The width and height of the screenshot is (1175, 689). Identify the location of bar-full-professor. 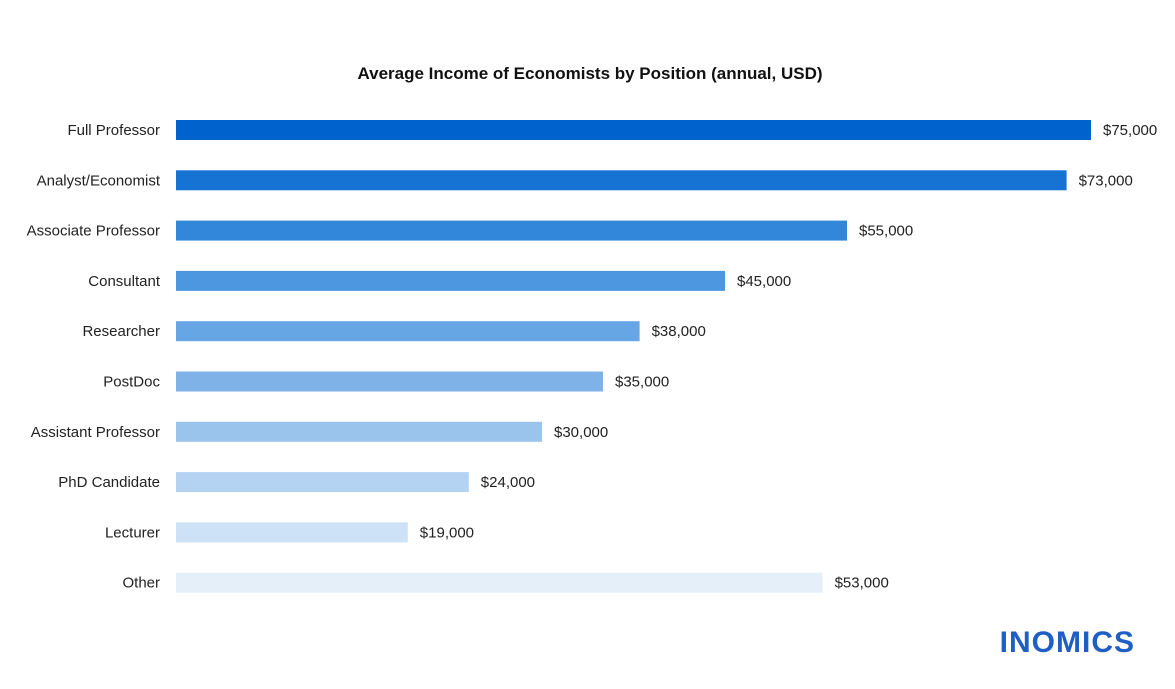
(633, 130).